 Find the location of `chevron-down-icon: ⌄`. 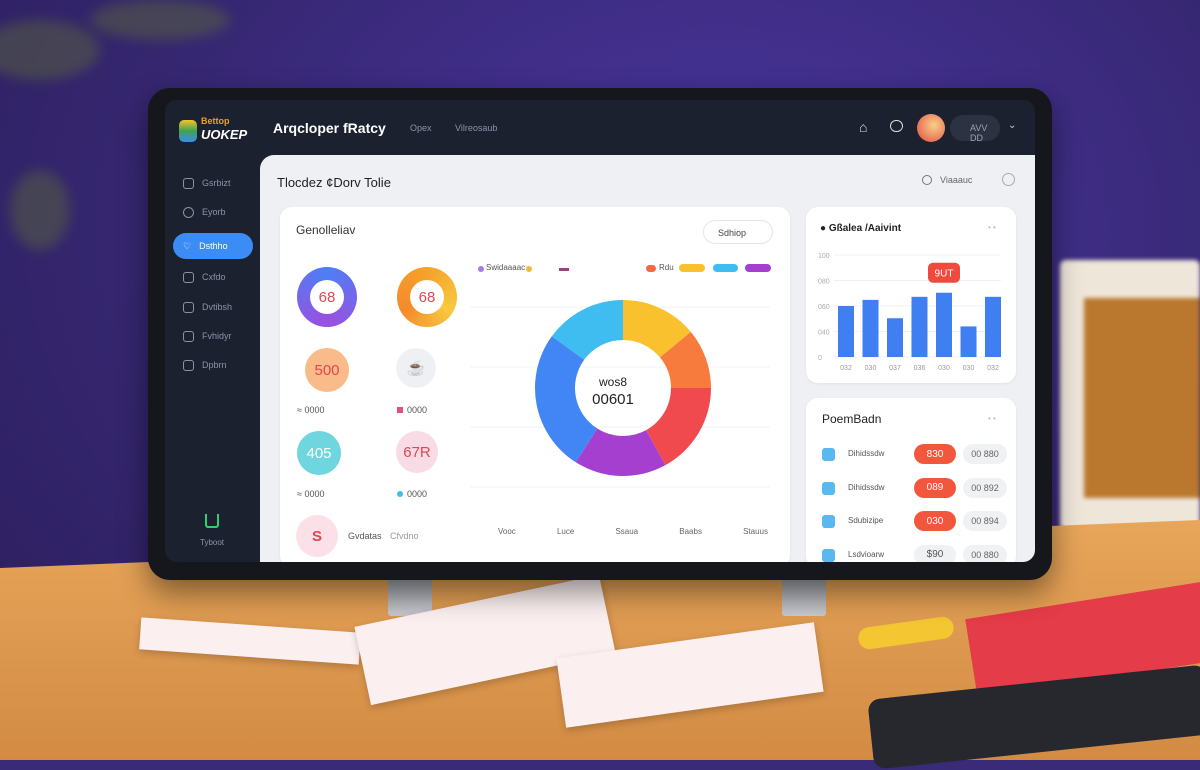

chevron-down-icon: ⌄ is located at coordinates (1012, 125).